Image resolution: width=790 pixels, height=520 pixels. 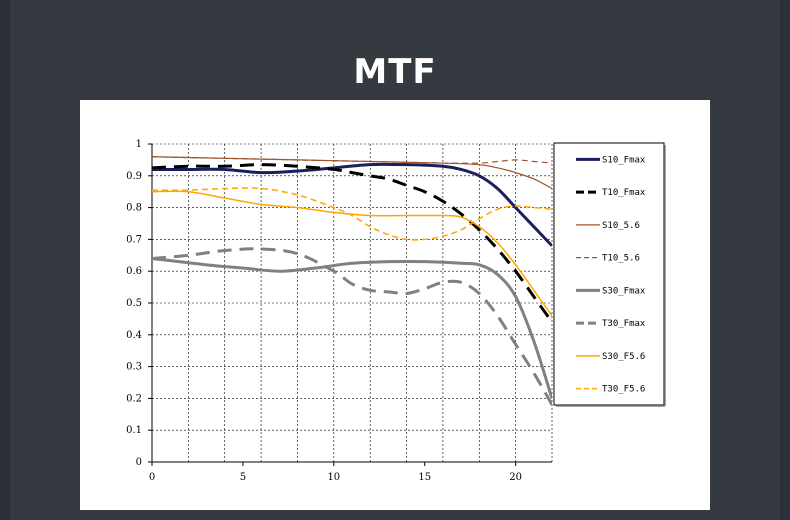 I want to click on x-tick-label: 5, so click(x=243, y=477).